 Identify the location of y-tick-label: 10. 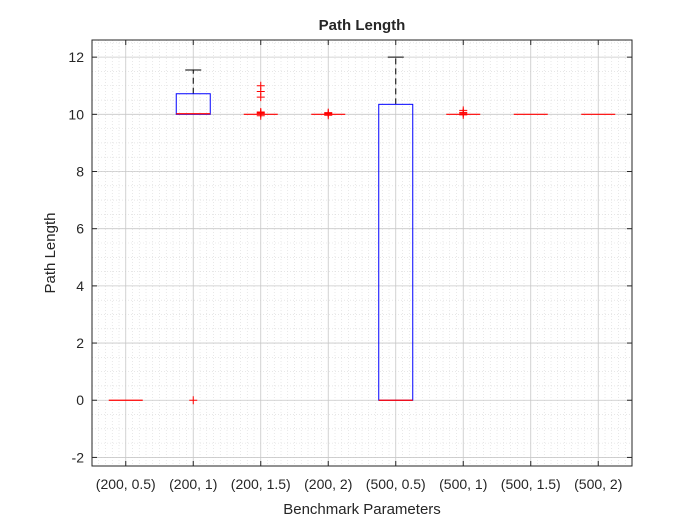
(76, 114).